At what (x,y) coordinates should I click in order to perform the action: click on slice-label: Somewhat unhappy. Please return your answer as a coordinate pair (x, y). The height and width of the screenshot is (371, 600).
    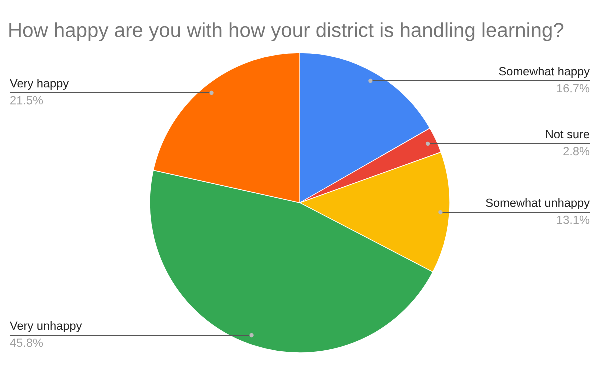
    Looking at the image, I should click on (538, 204).